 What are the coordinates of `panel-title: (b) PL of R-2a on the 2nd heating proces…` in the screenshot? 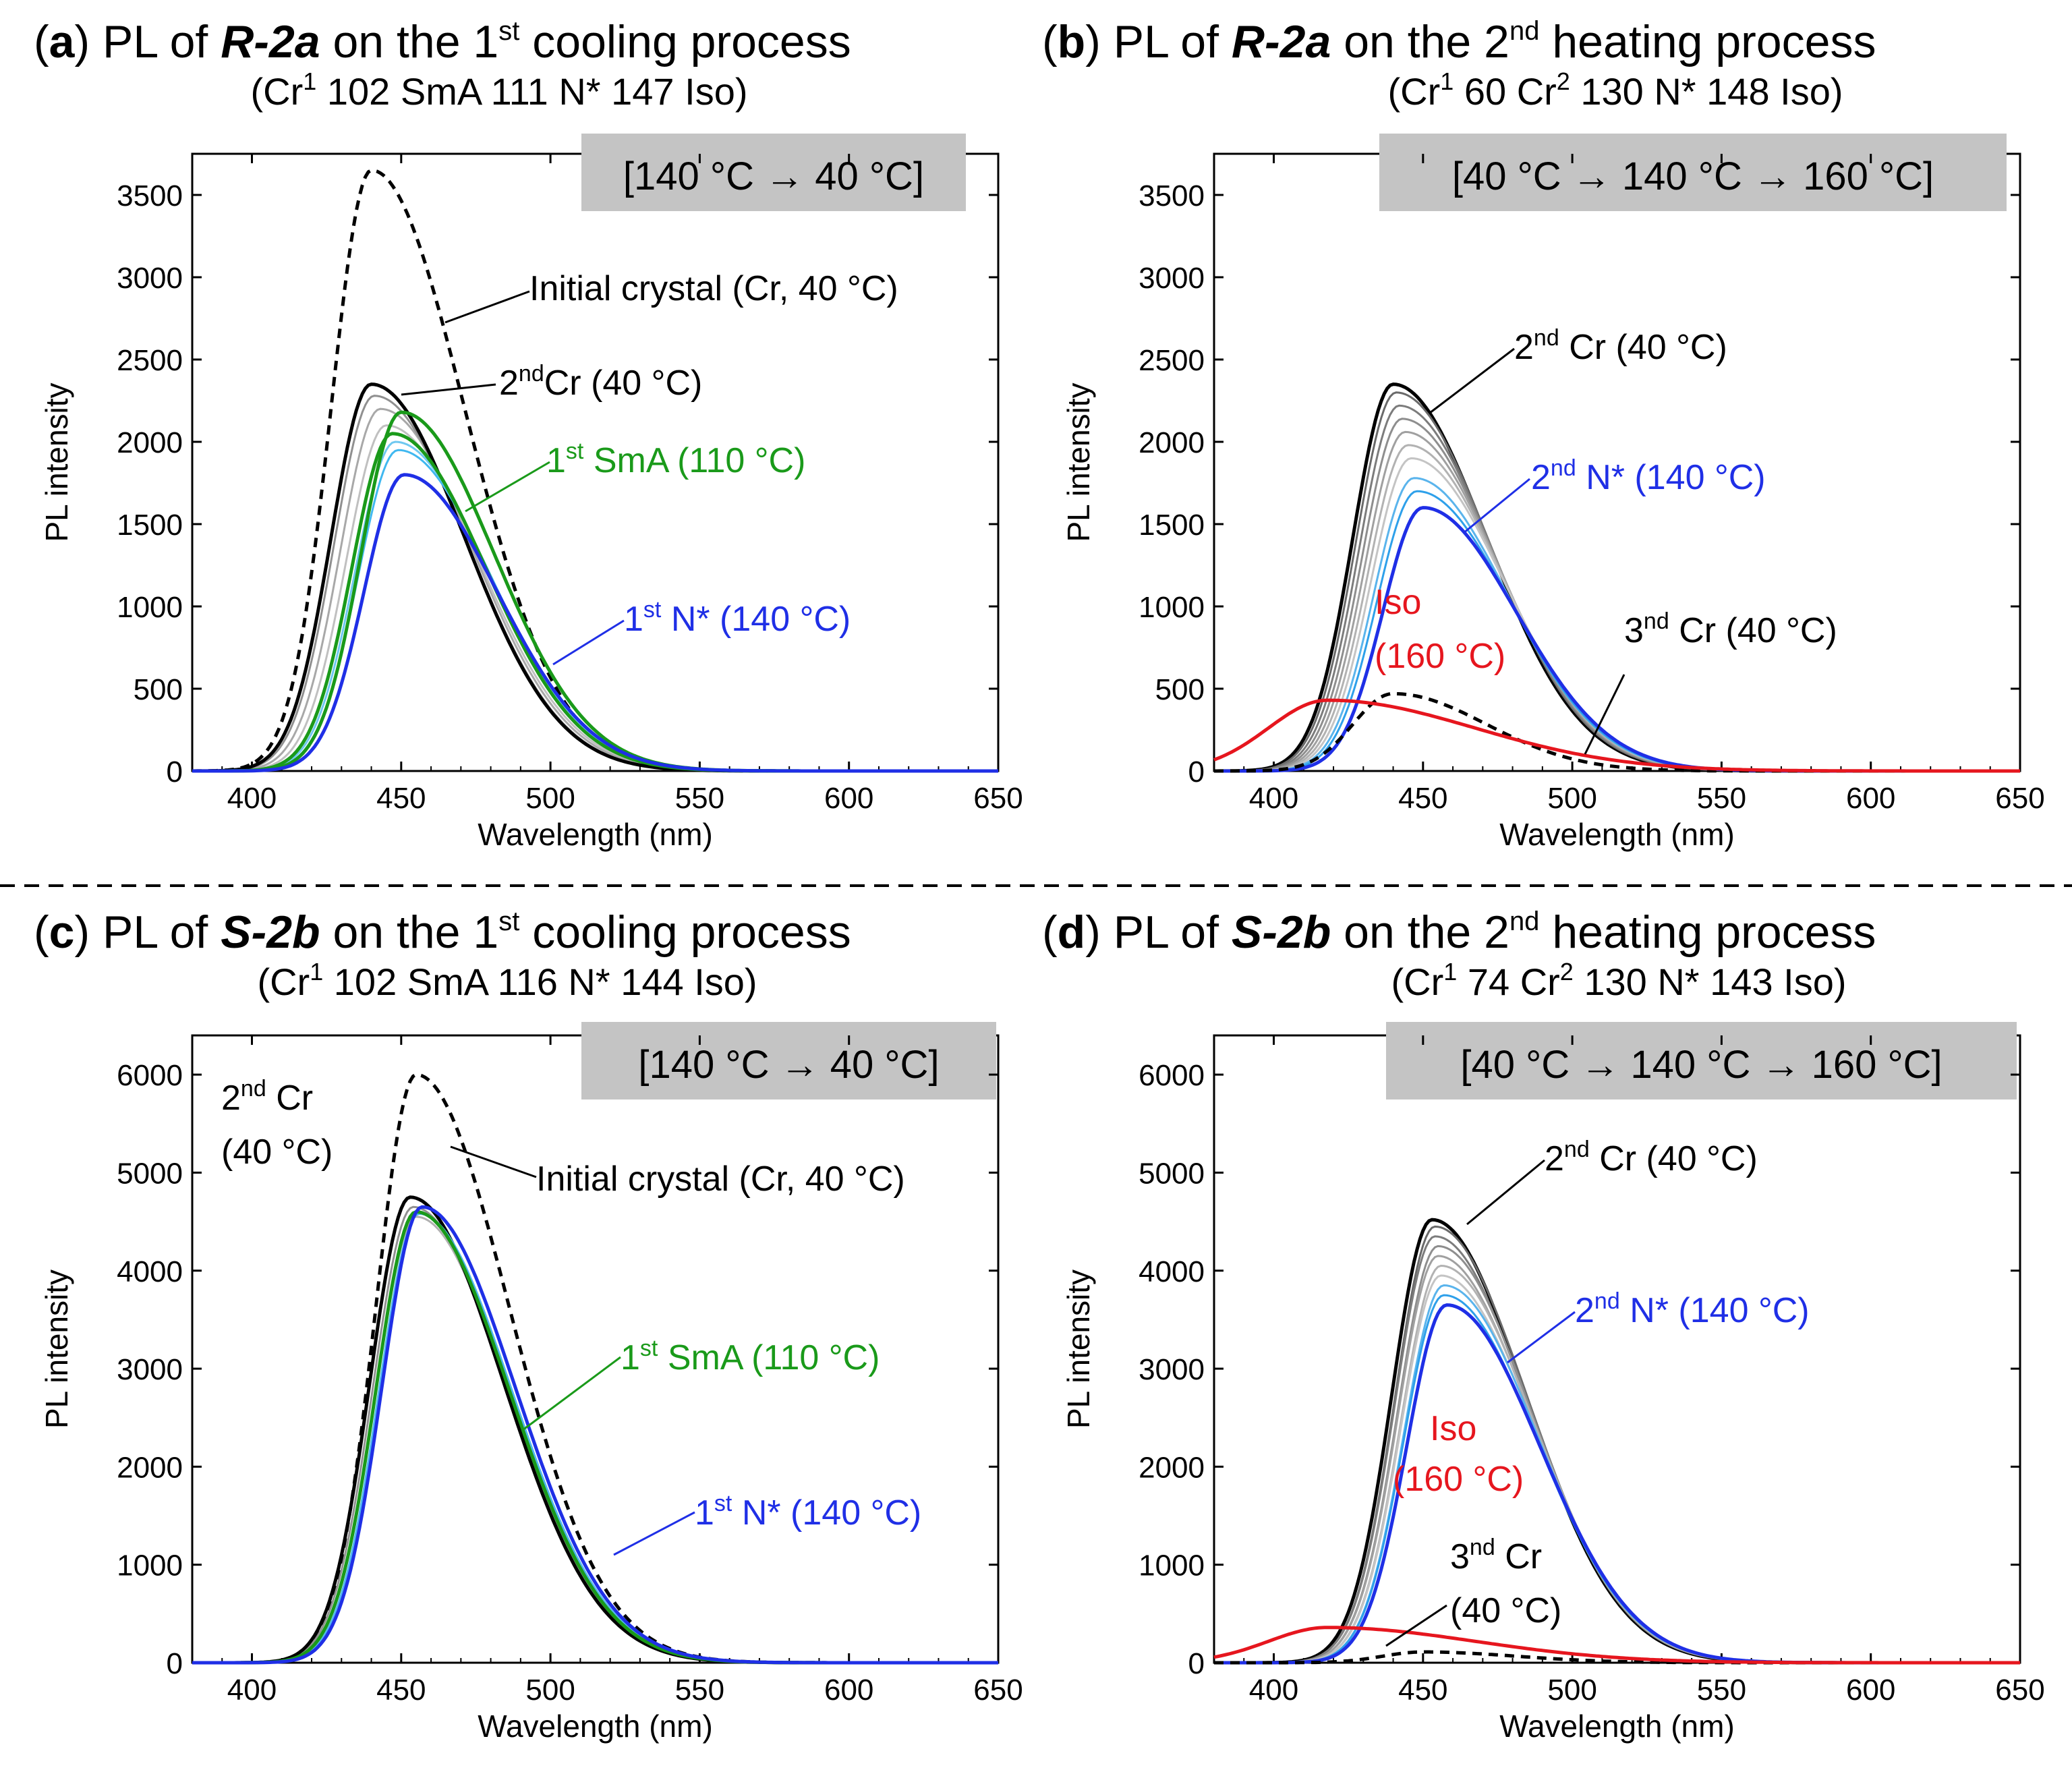 It's located at (1459, 41).